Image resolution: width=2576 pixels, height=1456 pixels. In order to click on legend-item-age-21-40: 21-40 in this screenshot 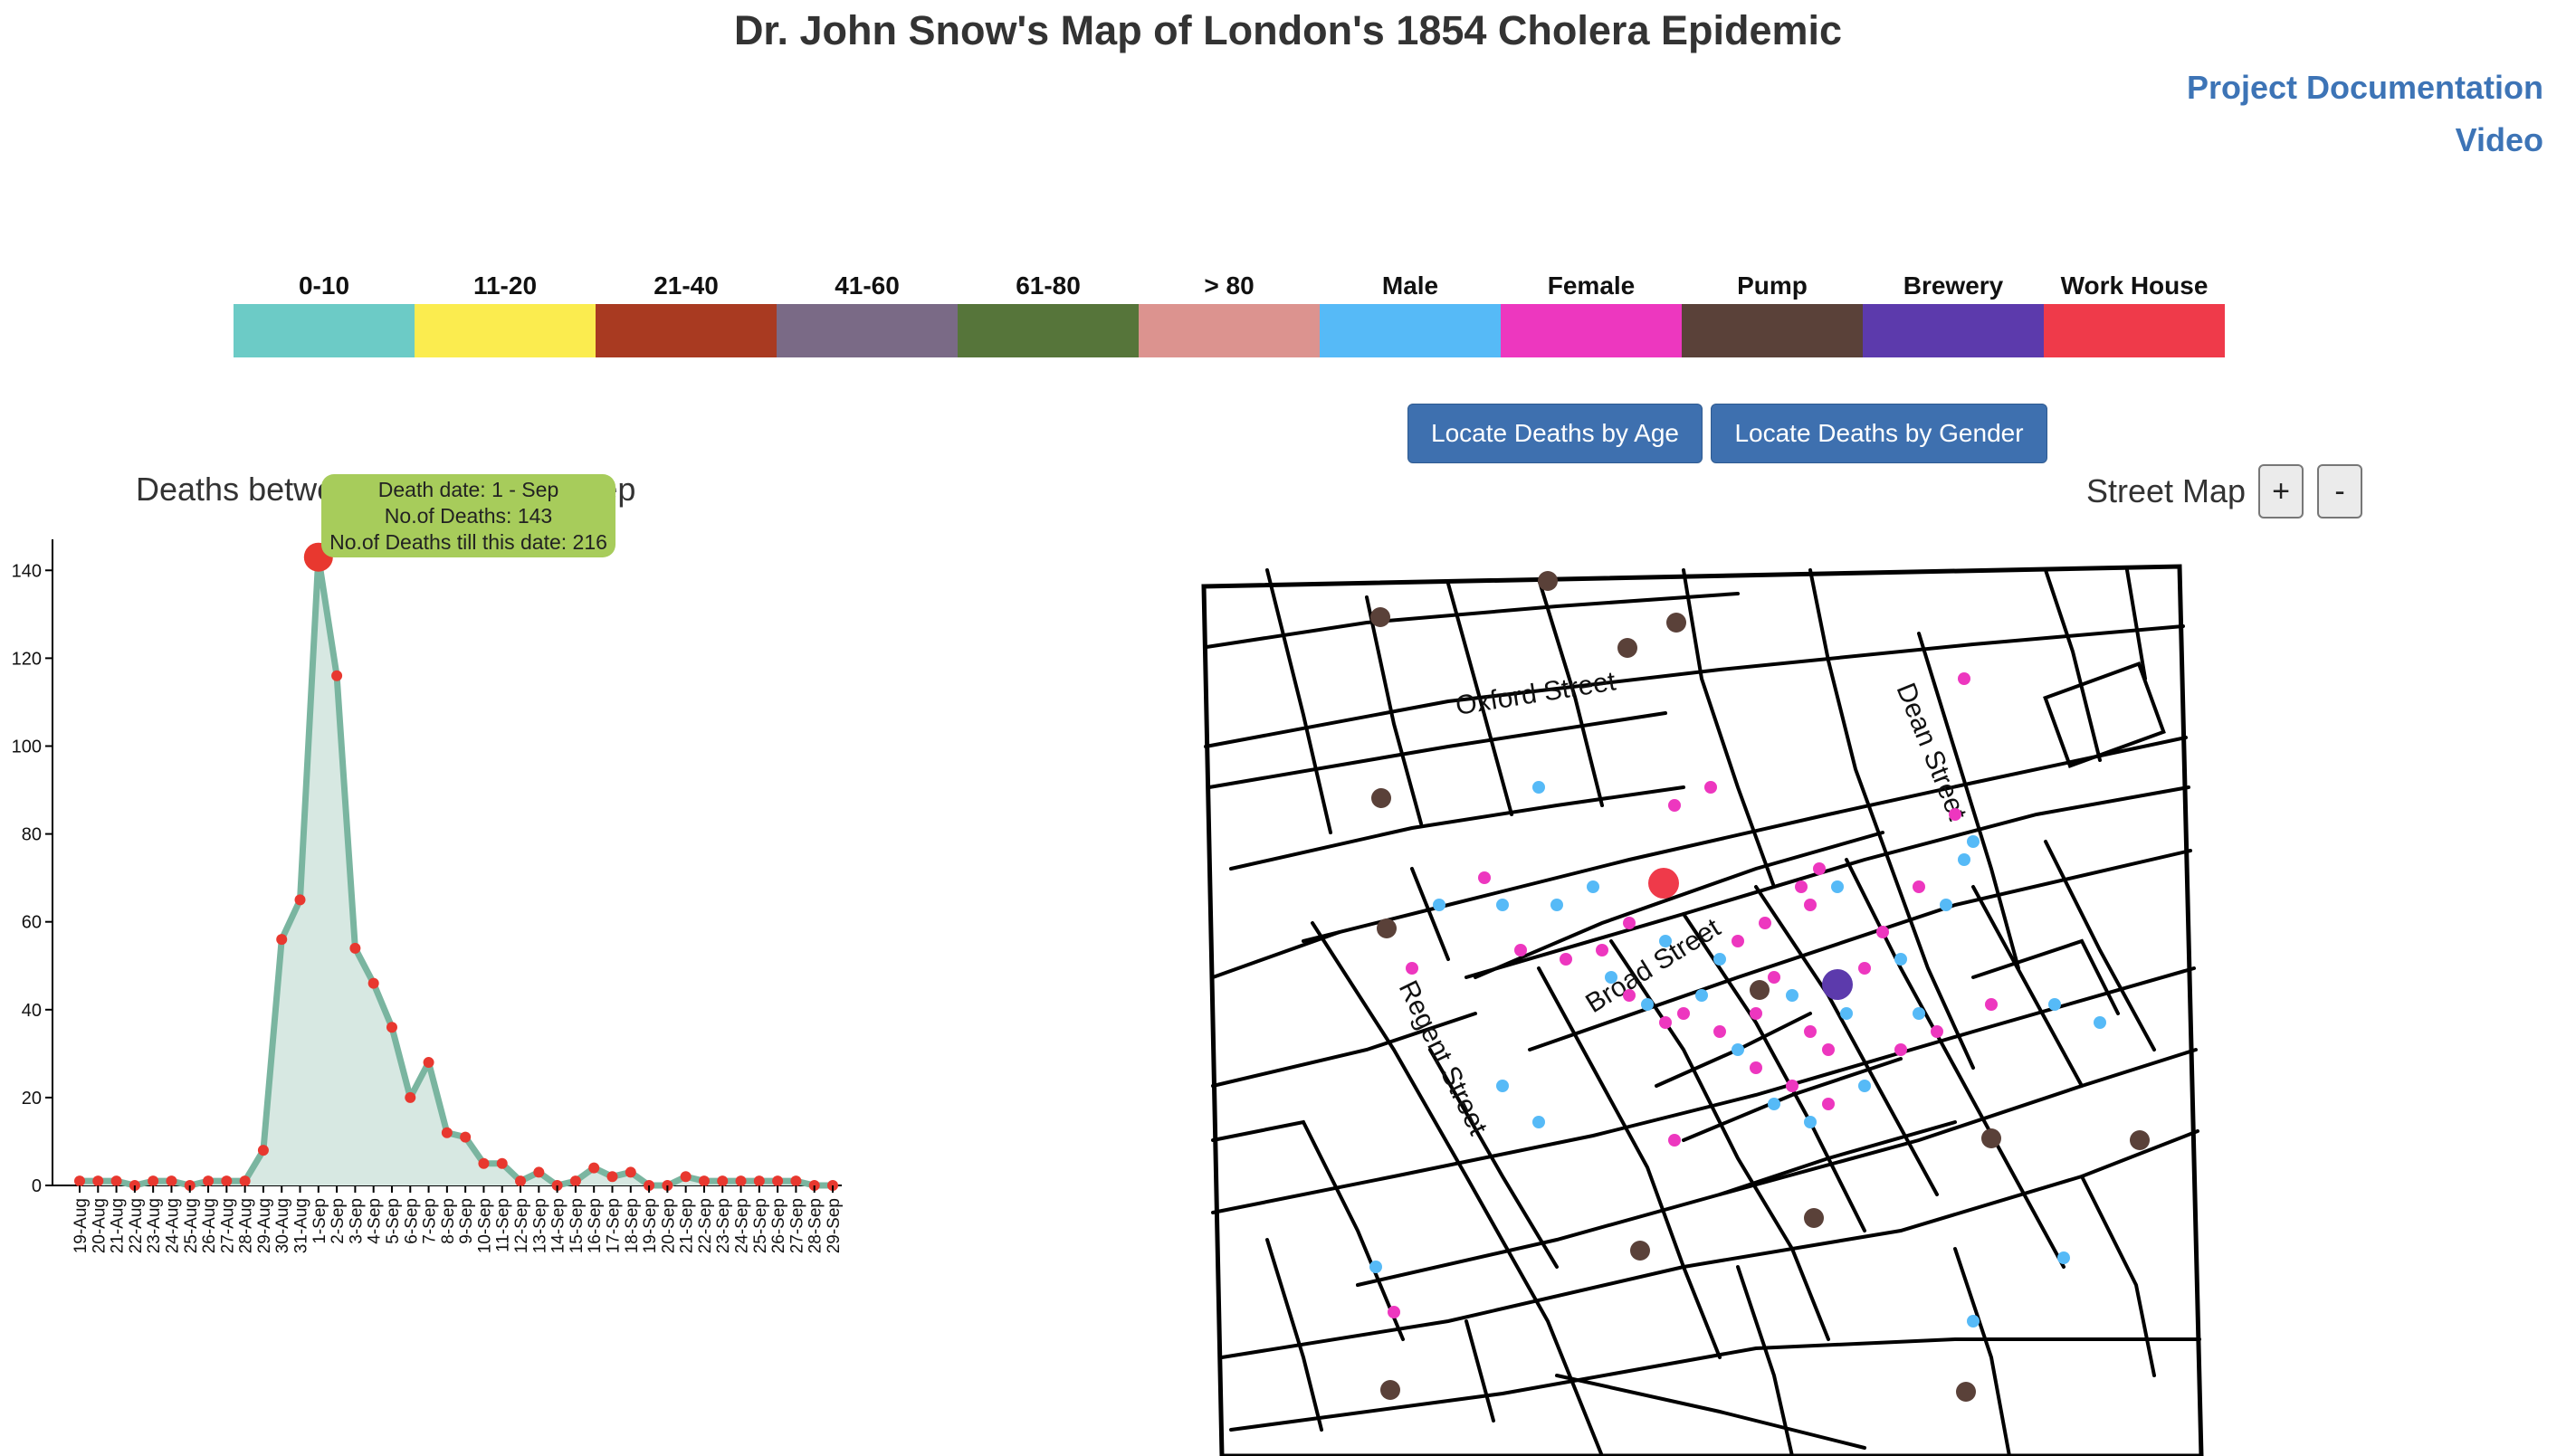, I will do `click(686, 315)`.